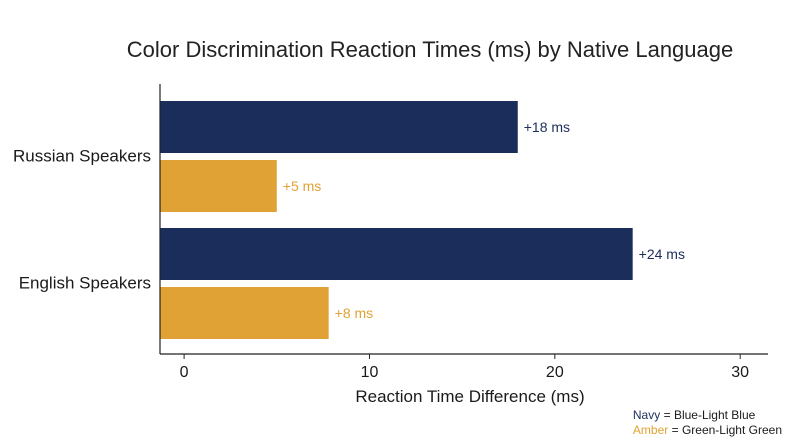 Image resolution: width=800 pixels, height=447 pixels. I want to click on legend-item-amber: Amber = Green-Light Green, so click(707, 430).